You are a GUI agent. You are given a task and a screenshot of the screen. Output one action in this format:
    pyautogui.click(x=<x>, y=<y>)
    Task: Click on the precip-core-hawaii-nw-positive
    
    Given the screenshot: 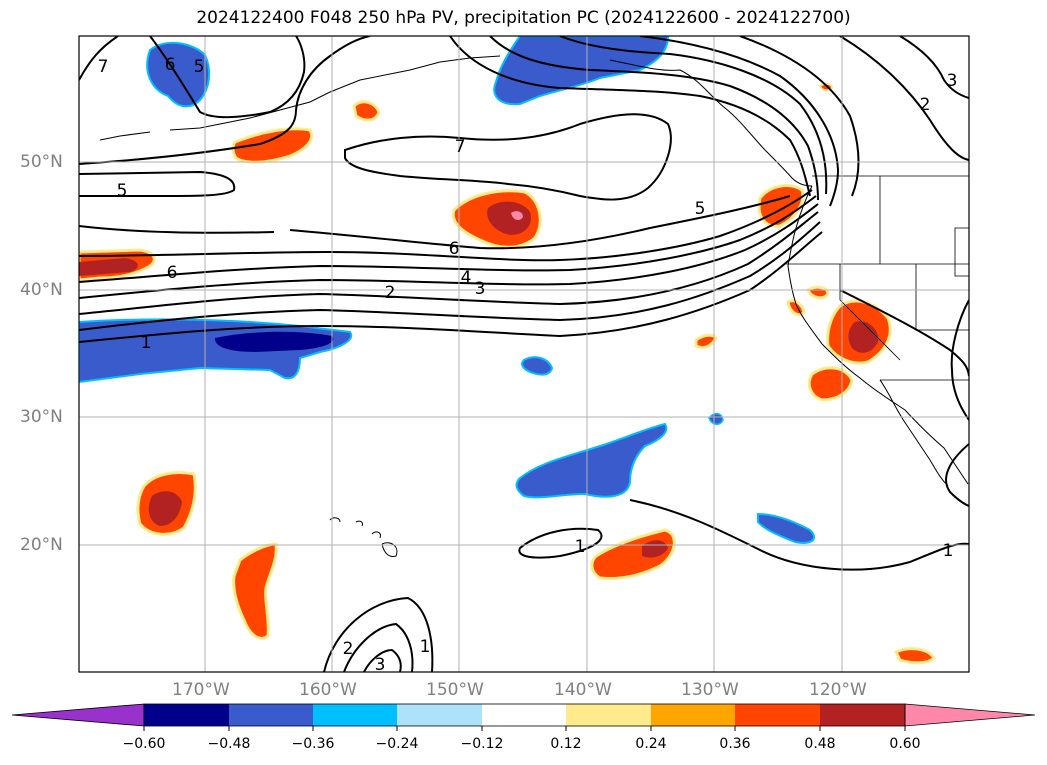 What is the action you would take?
    pyautogui.click(x=165, y=508)
    